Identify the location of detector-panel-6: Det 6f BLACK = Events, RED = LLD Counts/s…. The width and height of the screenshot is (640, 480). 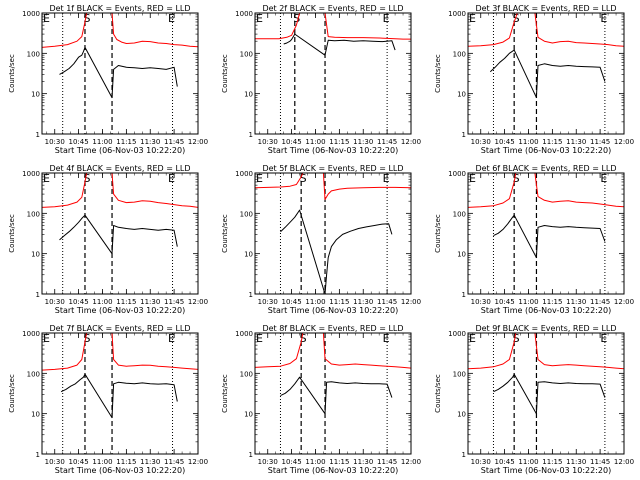
(534, 239).